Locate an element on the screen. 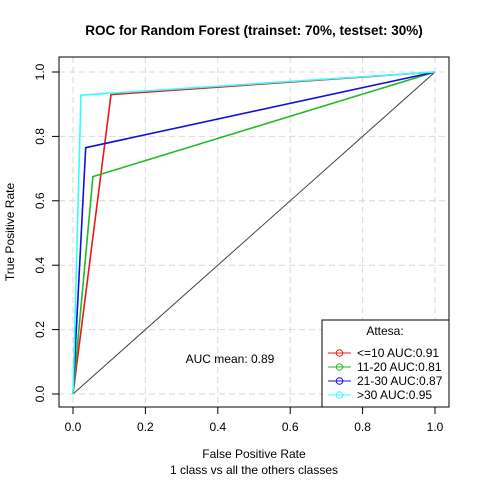  x-tick-label: 0.8 is located at coordinates (362, 427).